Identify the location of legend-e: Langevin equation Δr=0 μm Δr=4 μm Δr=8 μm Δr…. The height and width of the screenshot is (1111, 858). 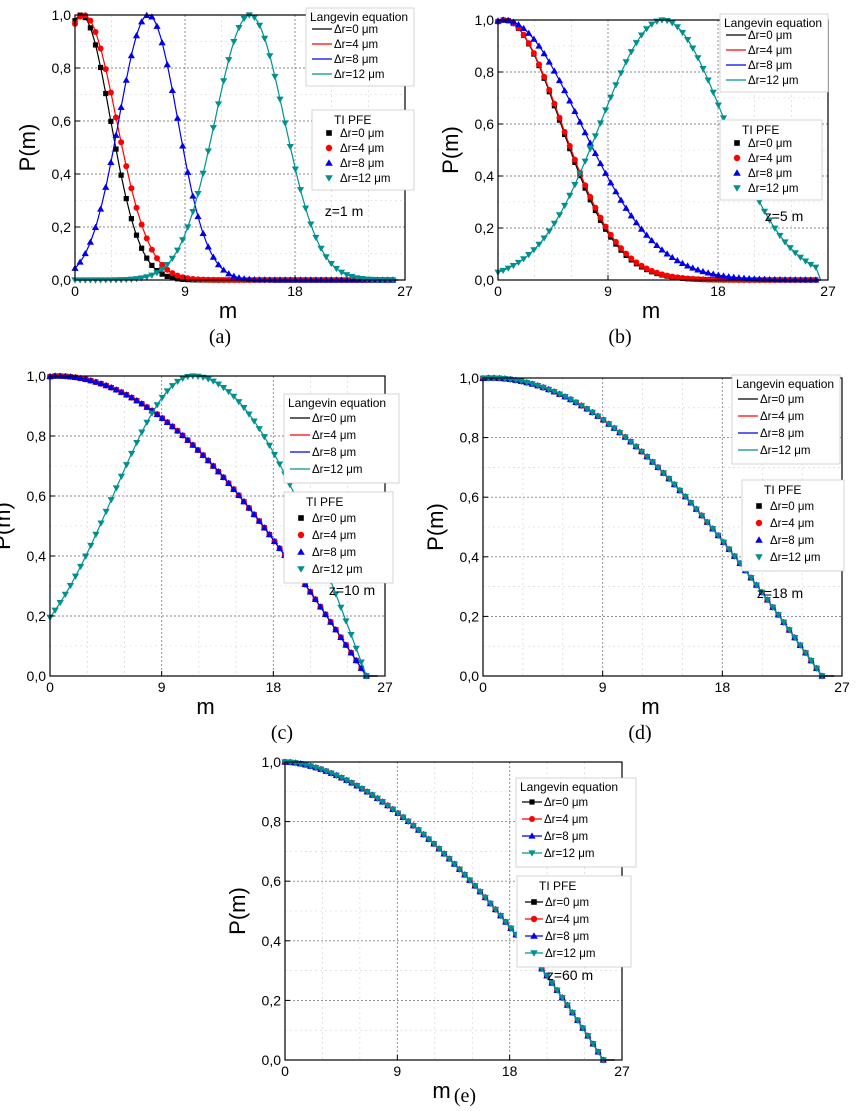
(576, 872).